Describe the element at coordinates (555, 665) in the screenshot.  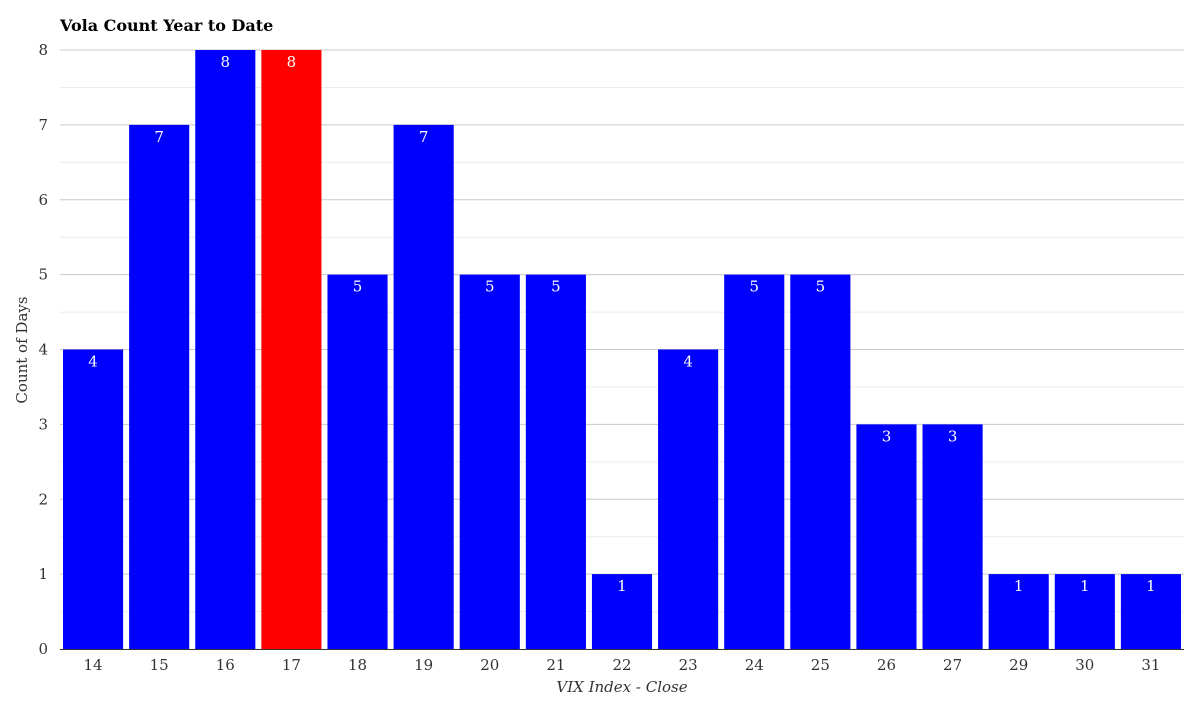
I see `x-tick-label: 21` at that location.